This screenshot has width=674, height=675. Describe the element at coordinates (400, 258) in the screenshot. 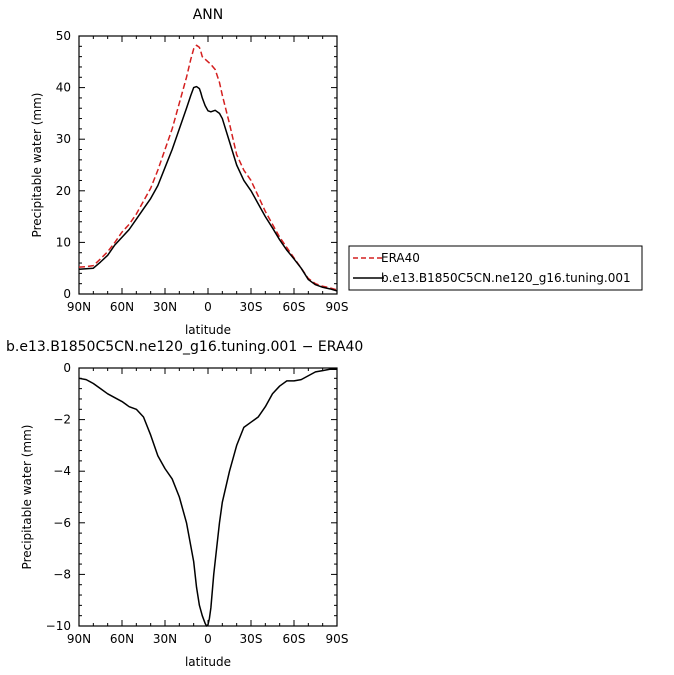

I see `legend-label-era40: ERA40` at that location.